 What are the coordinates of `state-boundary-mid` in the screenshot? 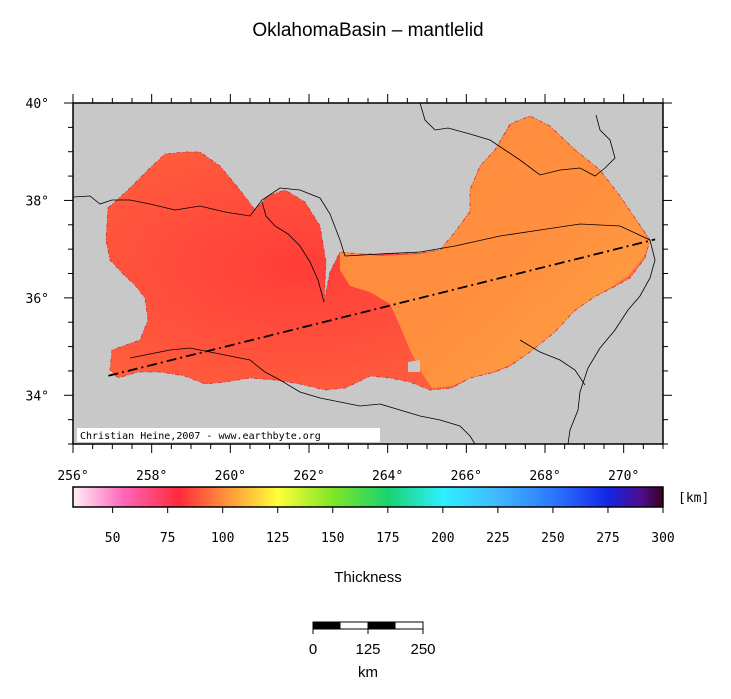 It's located at (497, 240).